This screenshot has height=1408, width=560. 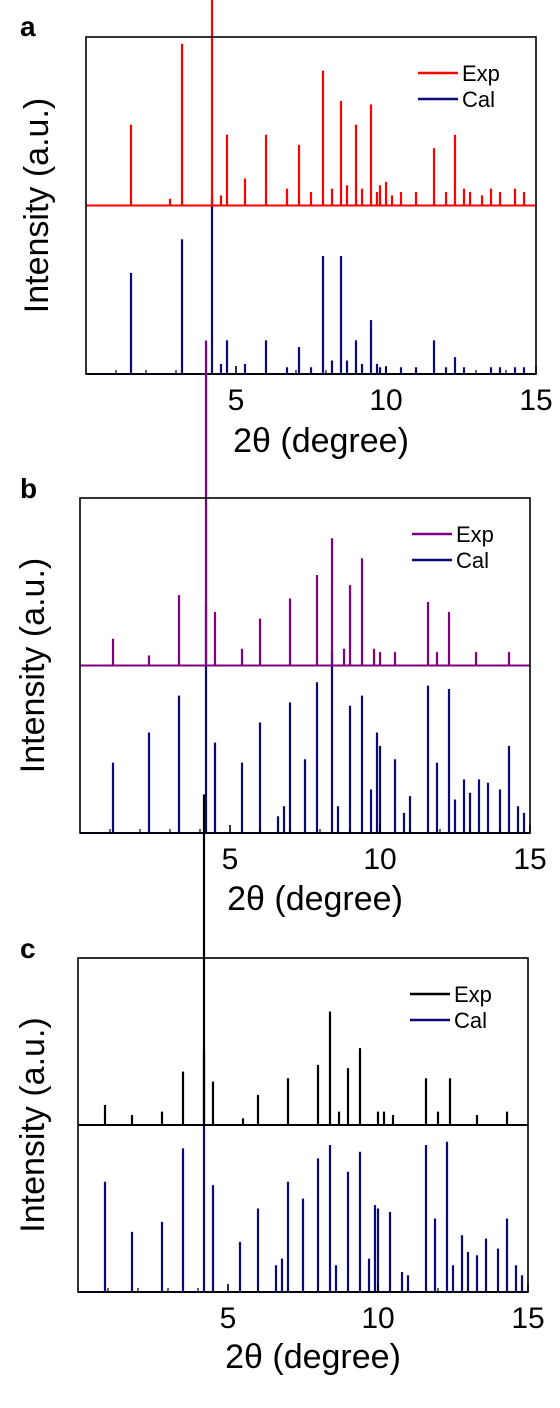 I want to click on panel-letter: a, so click(x=28, y=26).